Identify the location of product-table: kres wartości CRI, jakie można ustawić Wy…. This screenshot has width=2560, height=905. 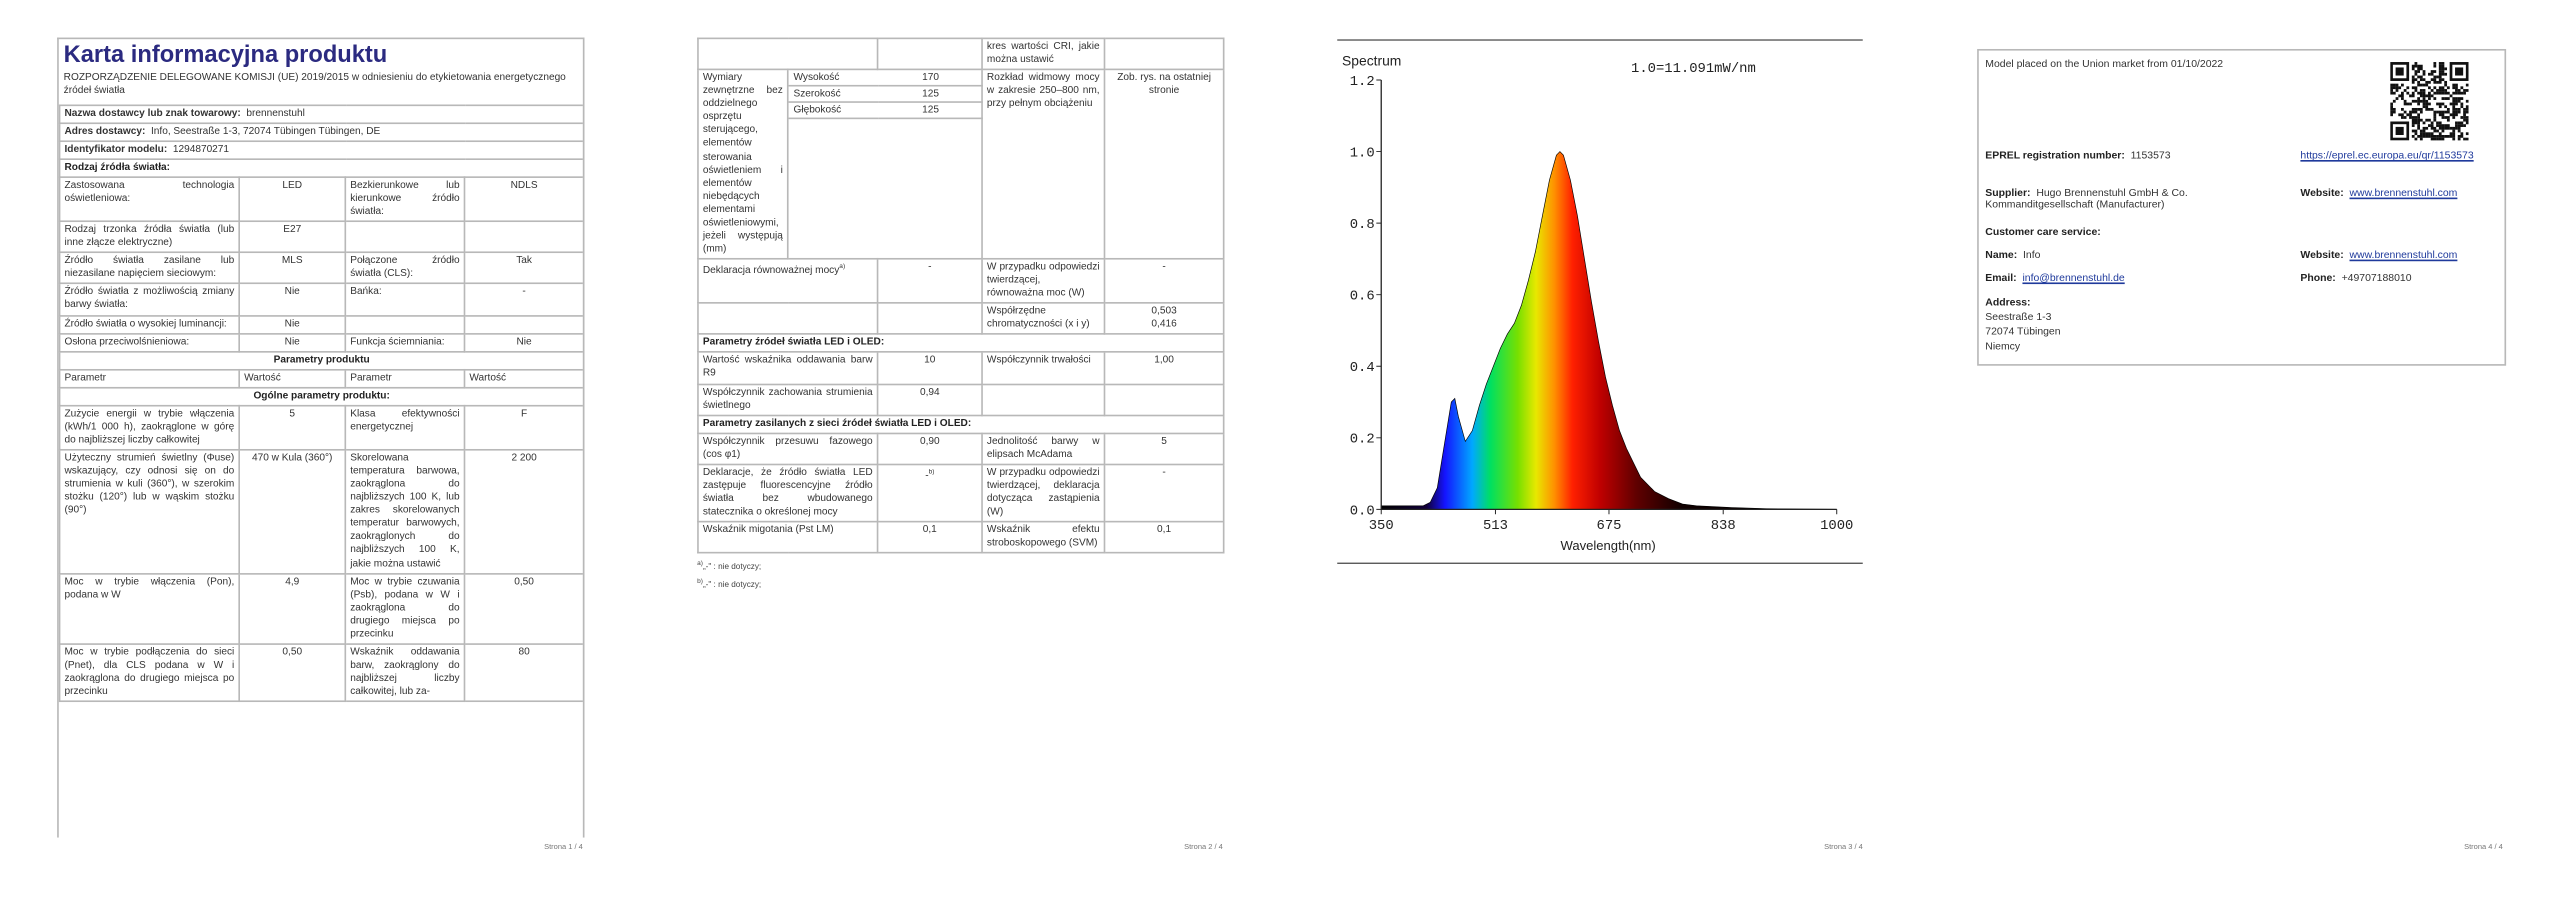
(961, 295).